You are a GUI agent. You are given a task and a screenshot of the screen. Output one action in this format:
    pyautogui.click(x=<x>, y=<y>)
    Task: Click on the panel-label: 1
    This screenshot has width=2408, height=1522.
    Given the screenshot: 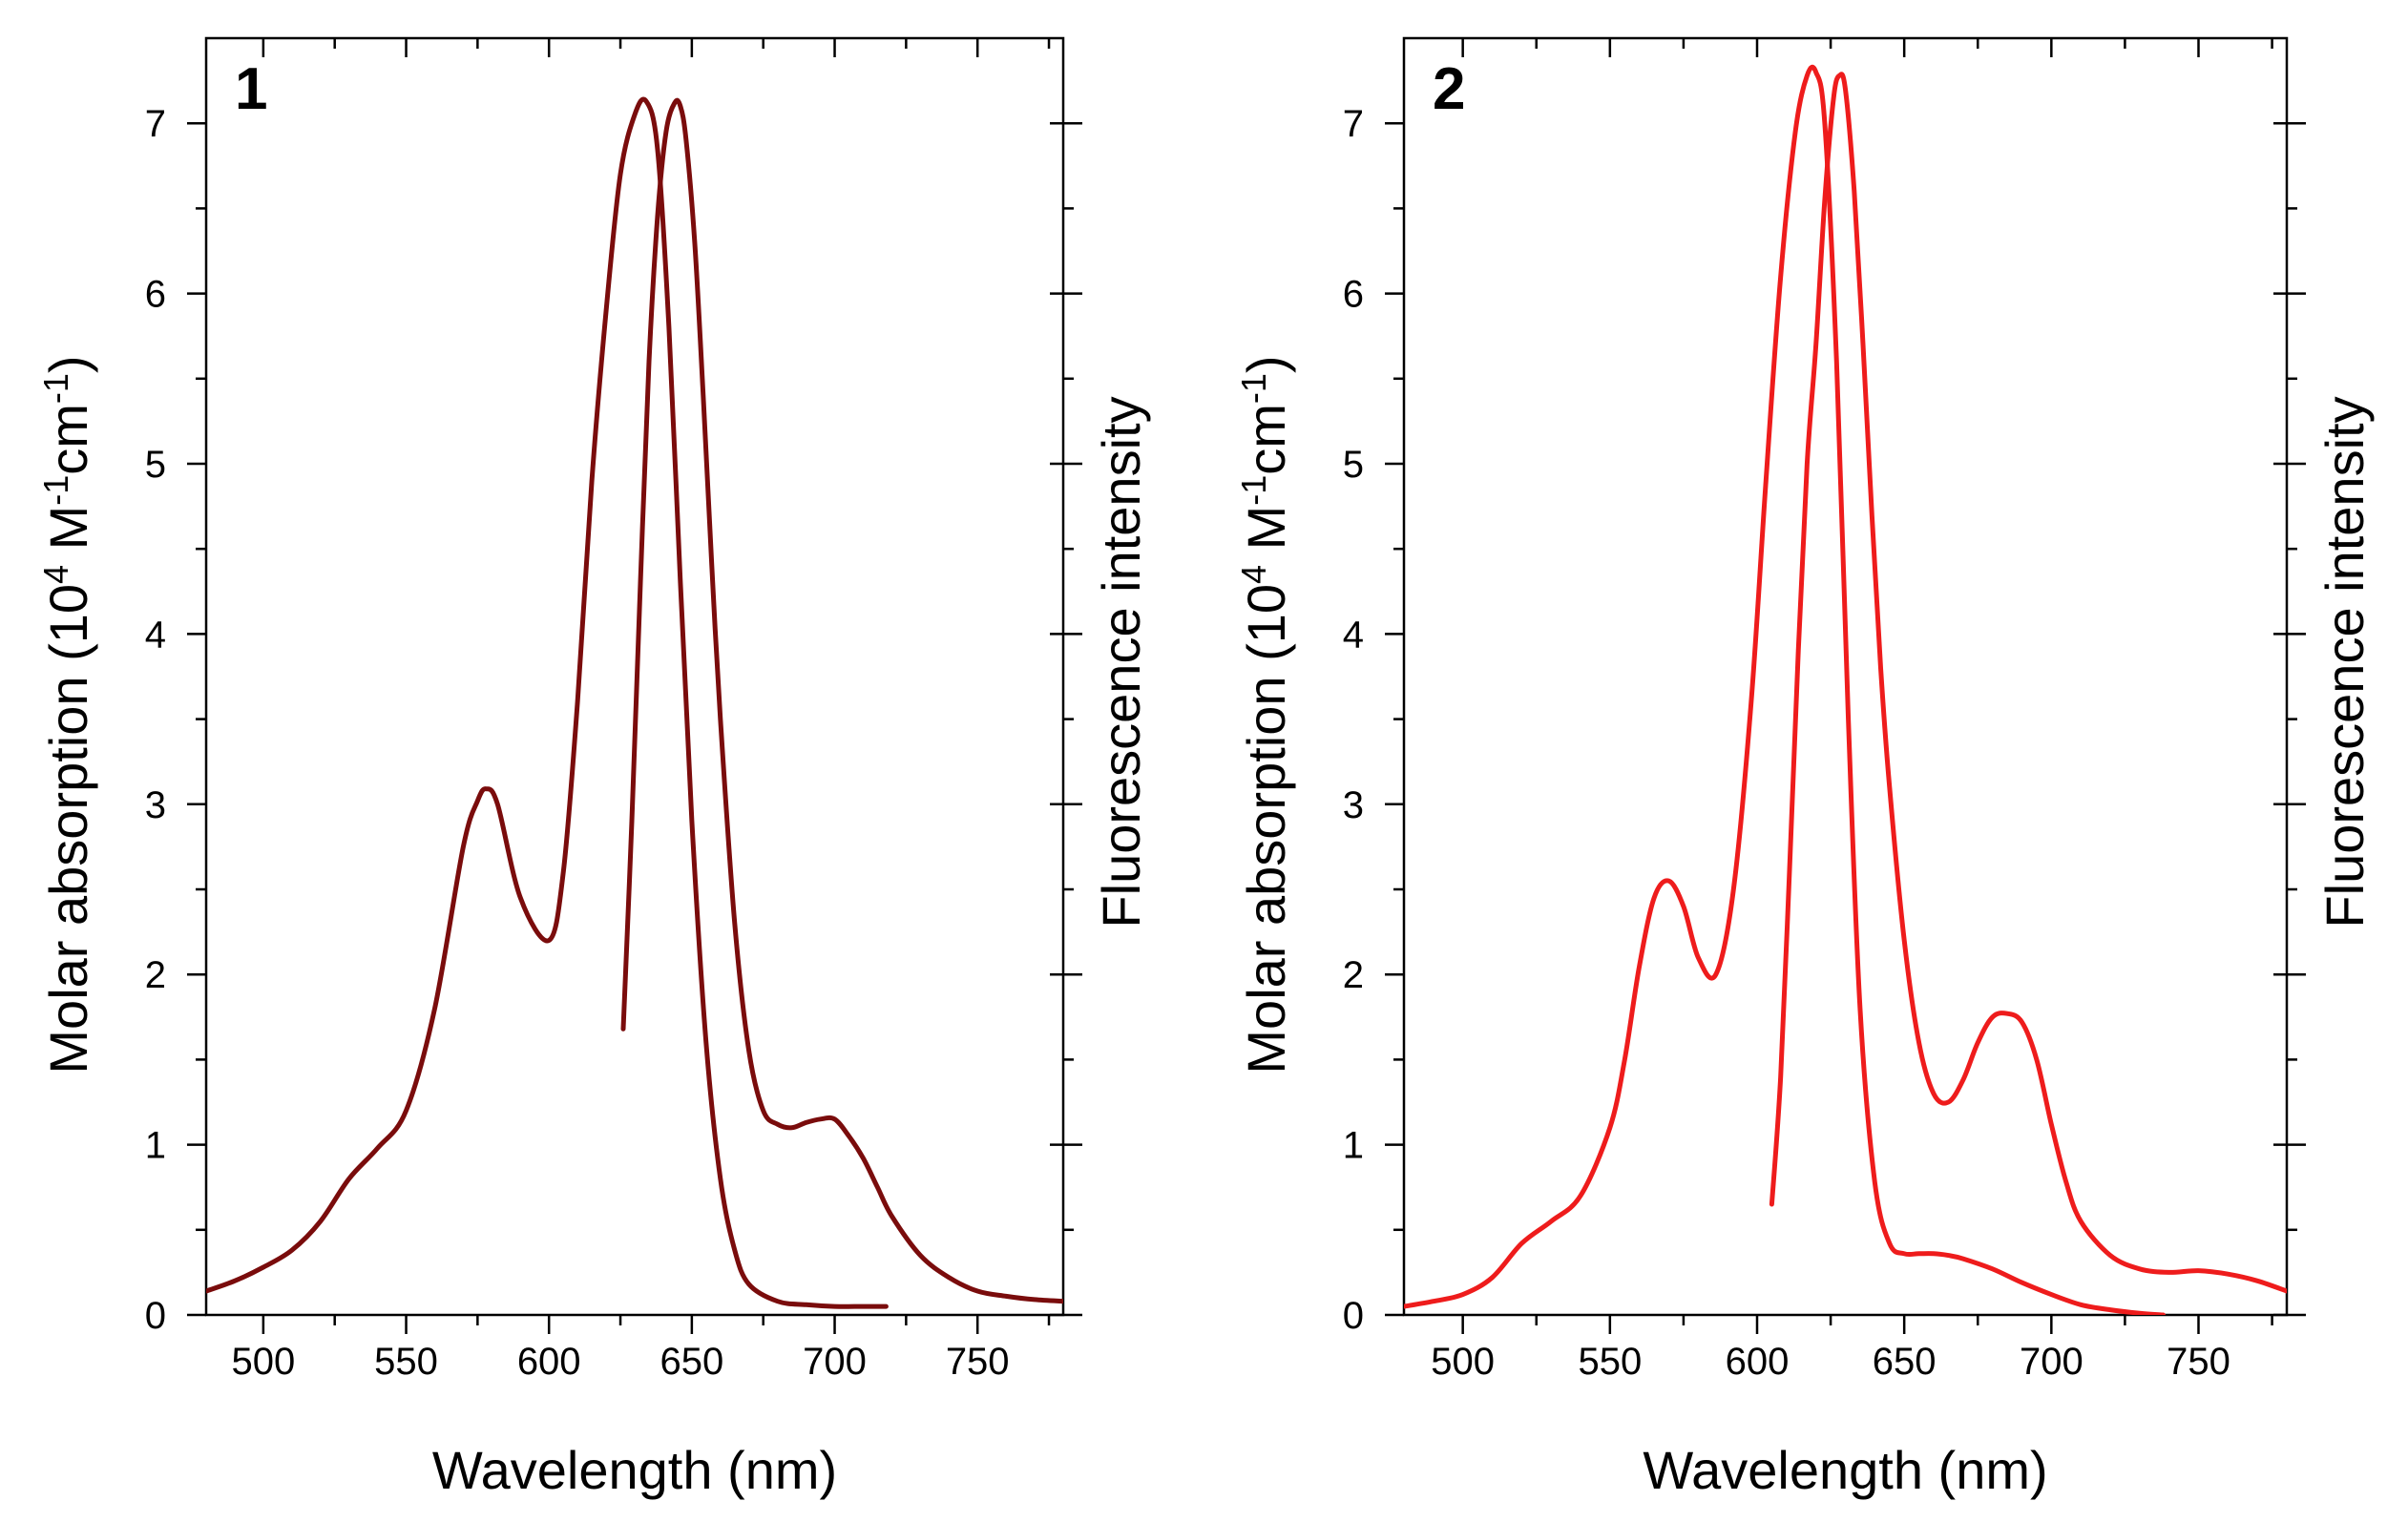 What is the action you would take?
    pyautogui.click(x=251, y=89)
    